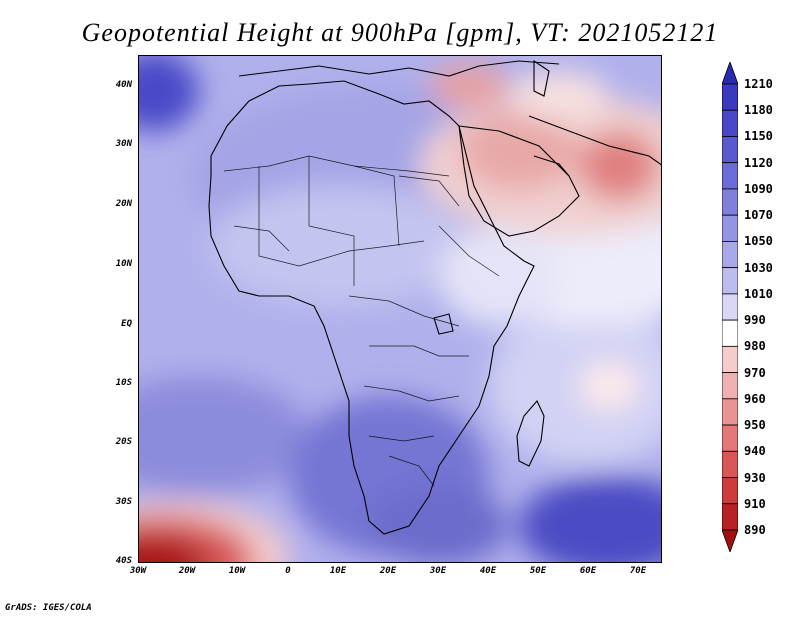  I want to click on colorbar-label: 990, so click(755, 320).